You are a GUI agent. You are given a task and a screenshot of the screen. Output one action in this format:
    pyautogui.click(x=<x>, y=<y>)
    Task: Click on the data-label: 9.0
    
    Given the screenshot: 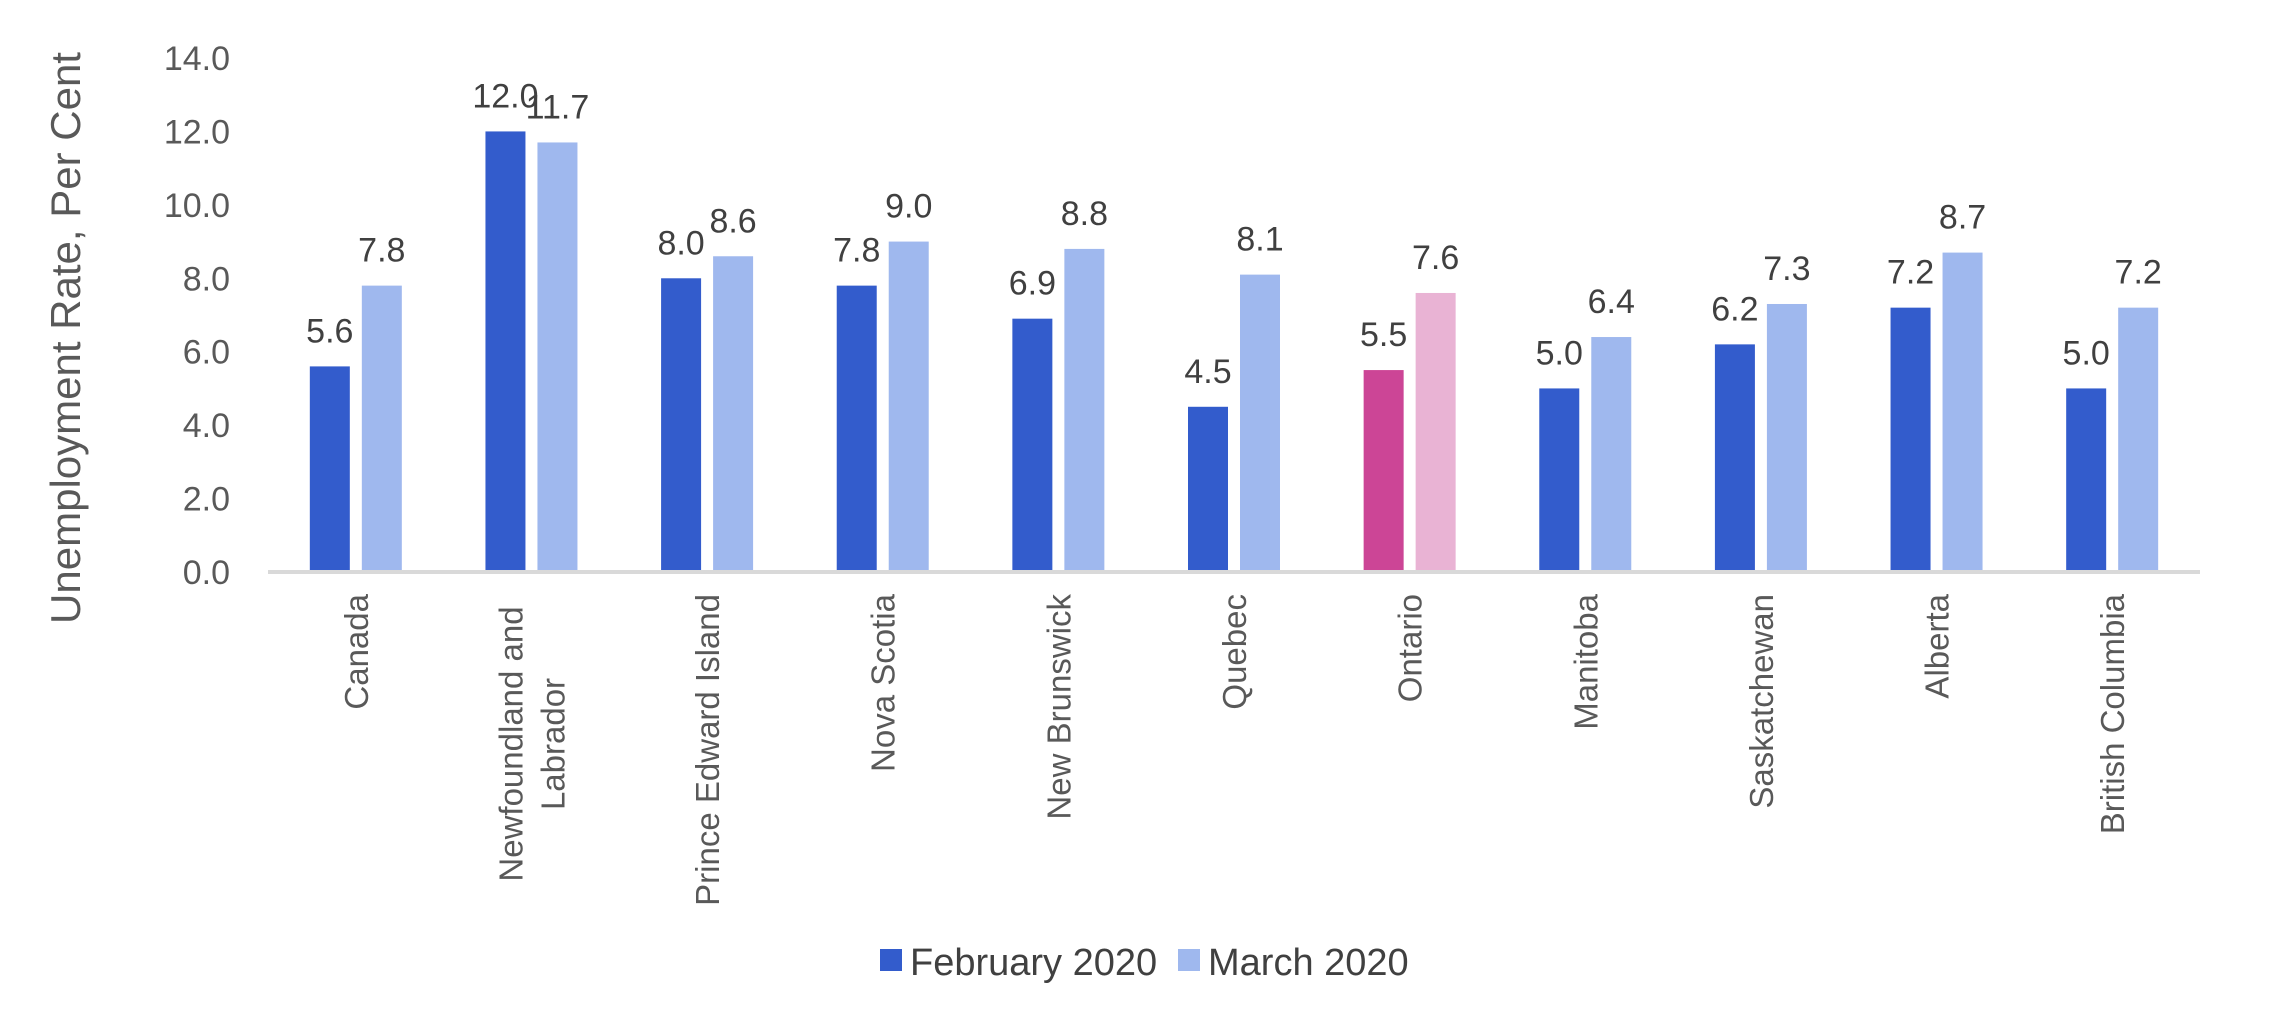 What is the action you would take?
    pyautogui.click(x=908, y=207)
    